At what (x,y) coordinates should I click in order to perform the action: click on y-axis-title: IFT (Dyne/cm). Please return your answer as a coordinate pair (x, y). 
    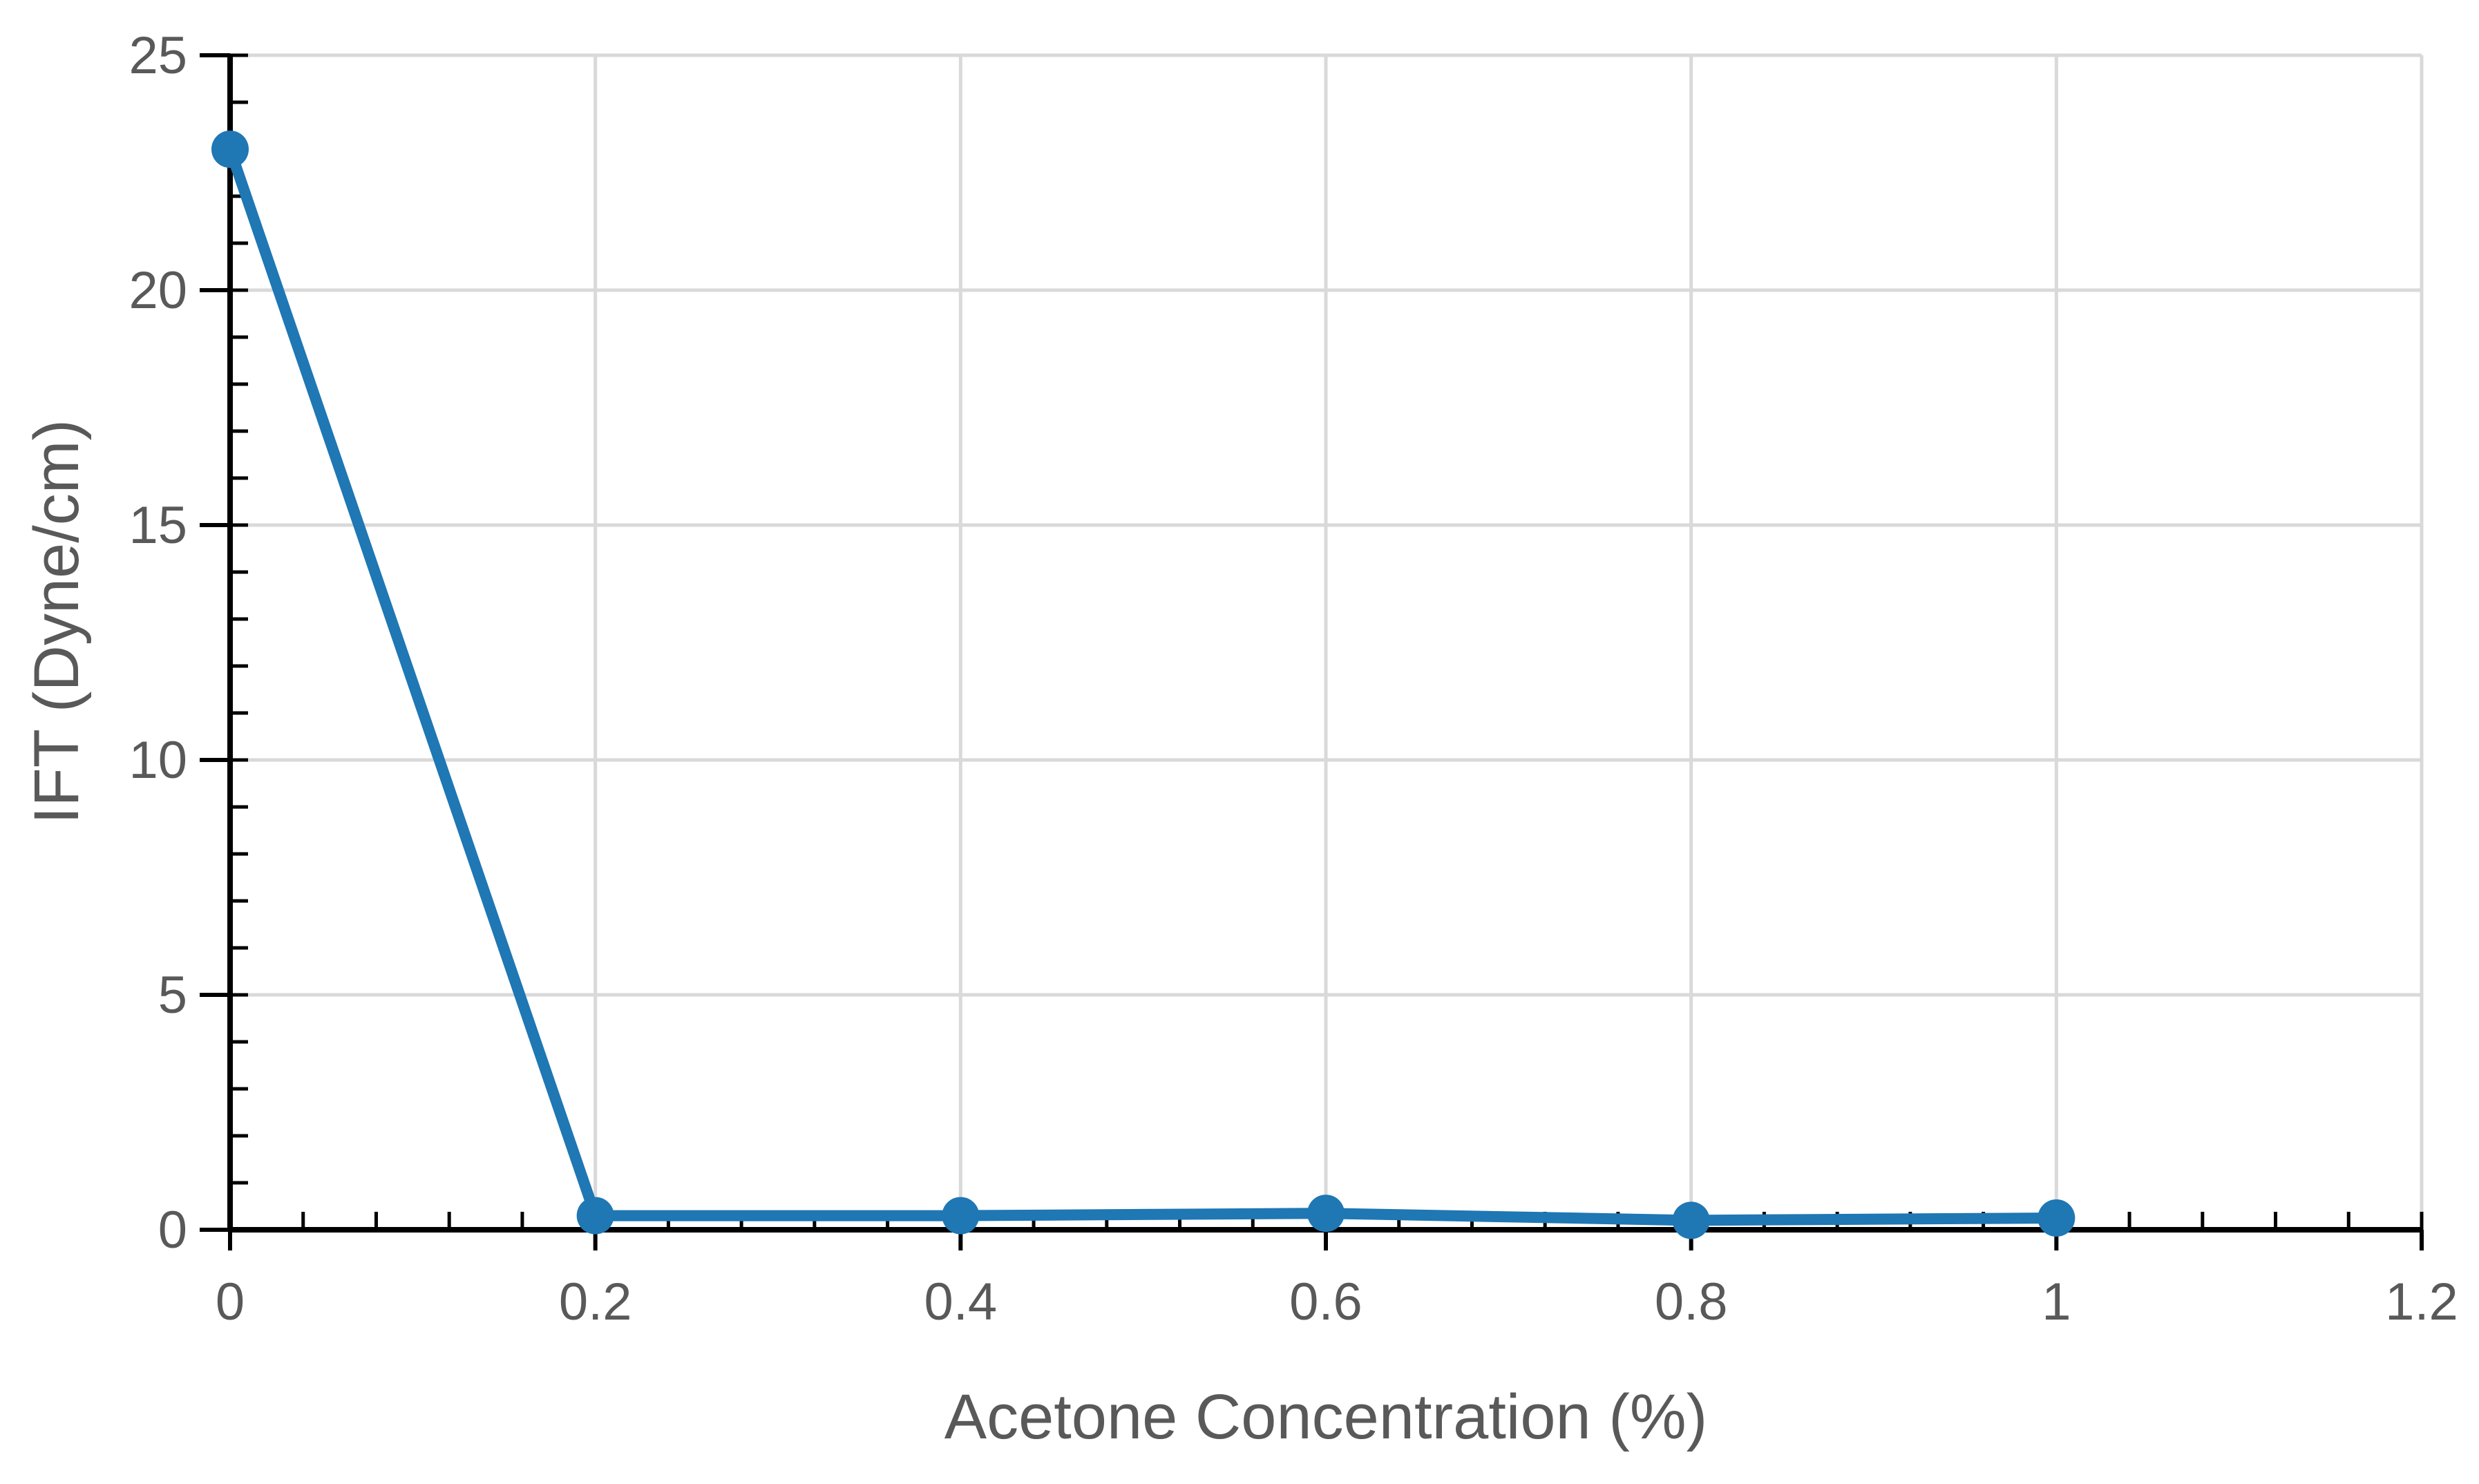
    Looking at the image, I should click on (57, 621).